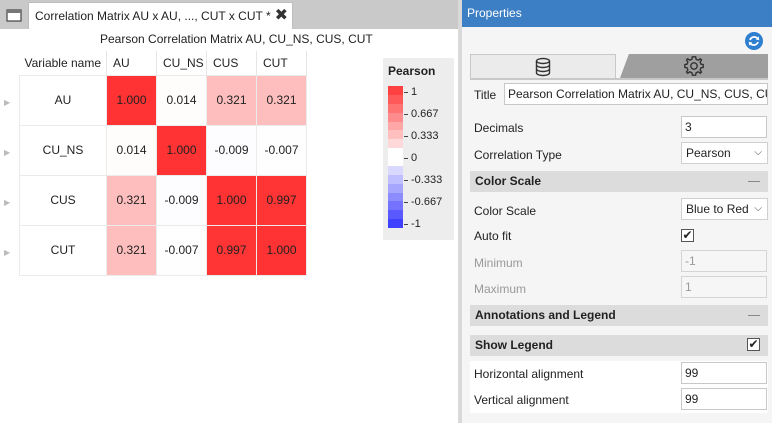 The width and height of the screenshot is (772, 423). Describe the element at coordinates (498, 263) in the screenshot. I see `minimum-label: Minimum` at that location.